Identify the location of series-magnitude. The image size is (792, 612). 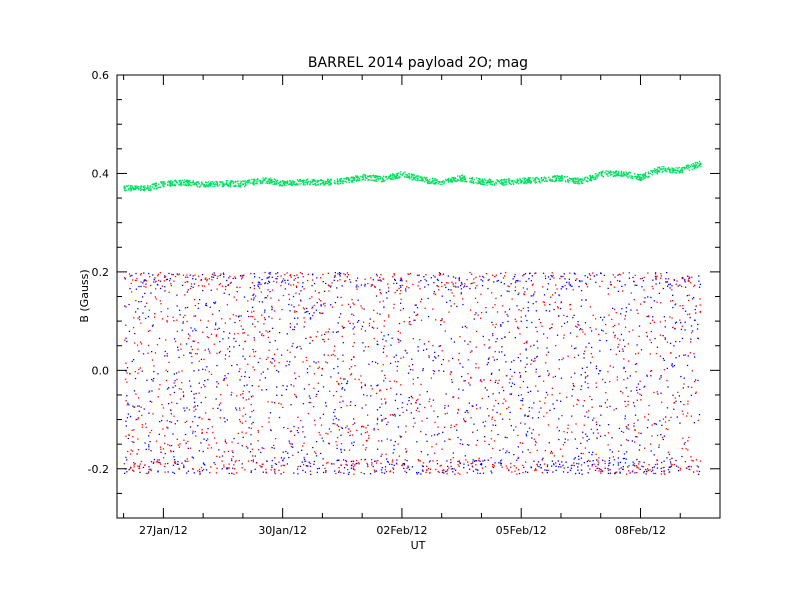
(412, 176).